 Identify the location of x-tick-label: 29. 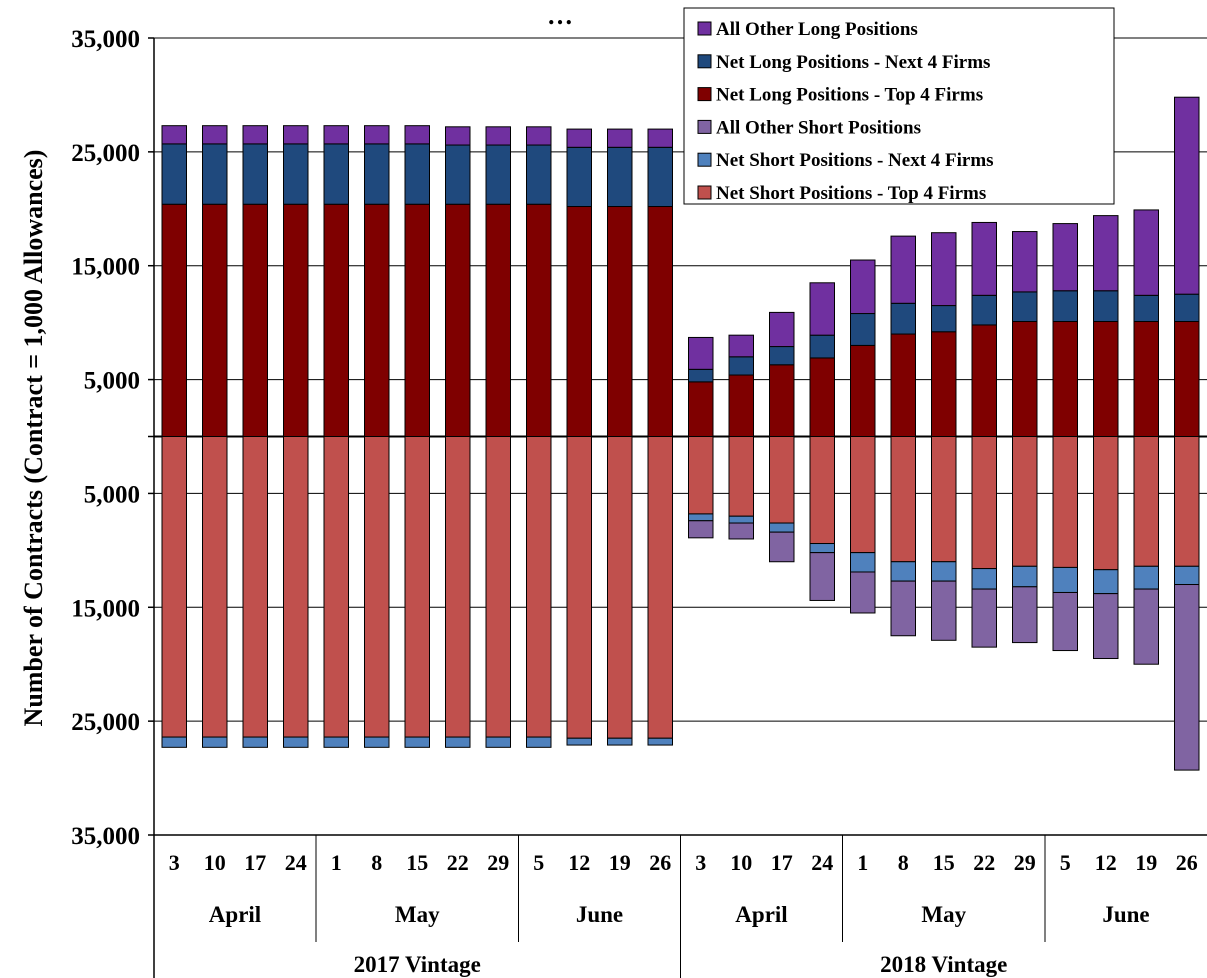
(498, 862).